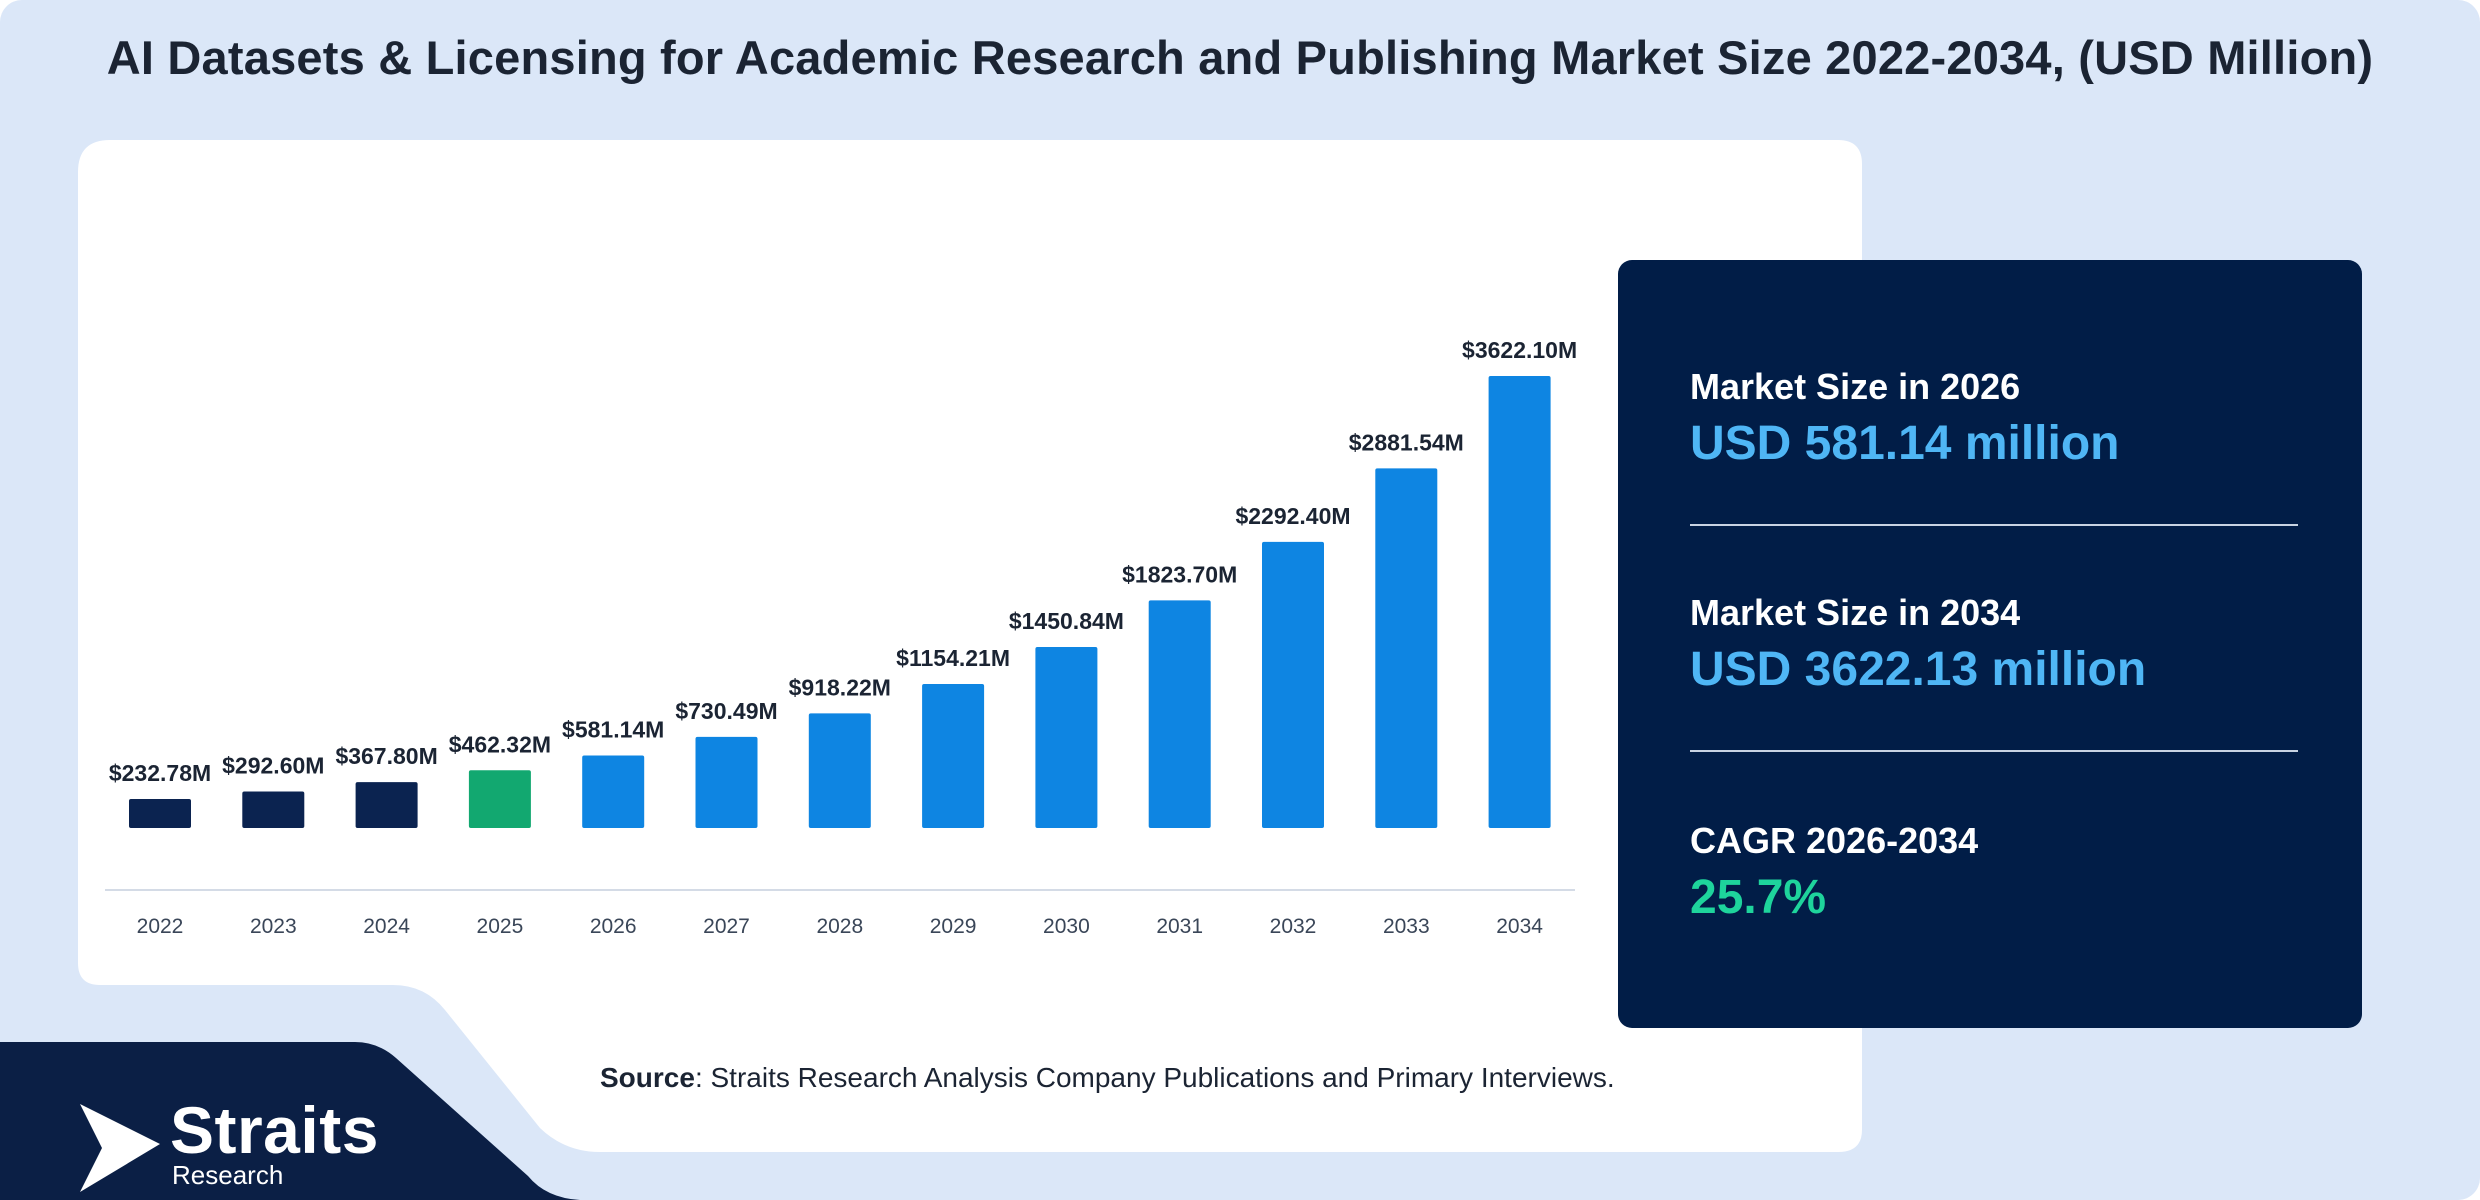  Describe the element at coordinates (1519, 350) in the screenshot. I see `data-label-2034: $3622.10M` at that location.